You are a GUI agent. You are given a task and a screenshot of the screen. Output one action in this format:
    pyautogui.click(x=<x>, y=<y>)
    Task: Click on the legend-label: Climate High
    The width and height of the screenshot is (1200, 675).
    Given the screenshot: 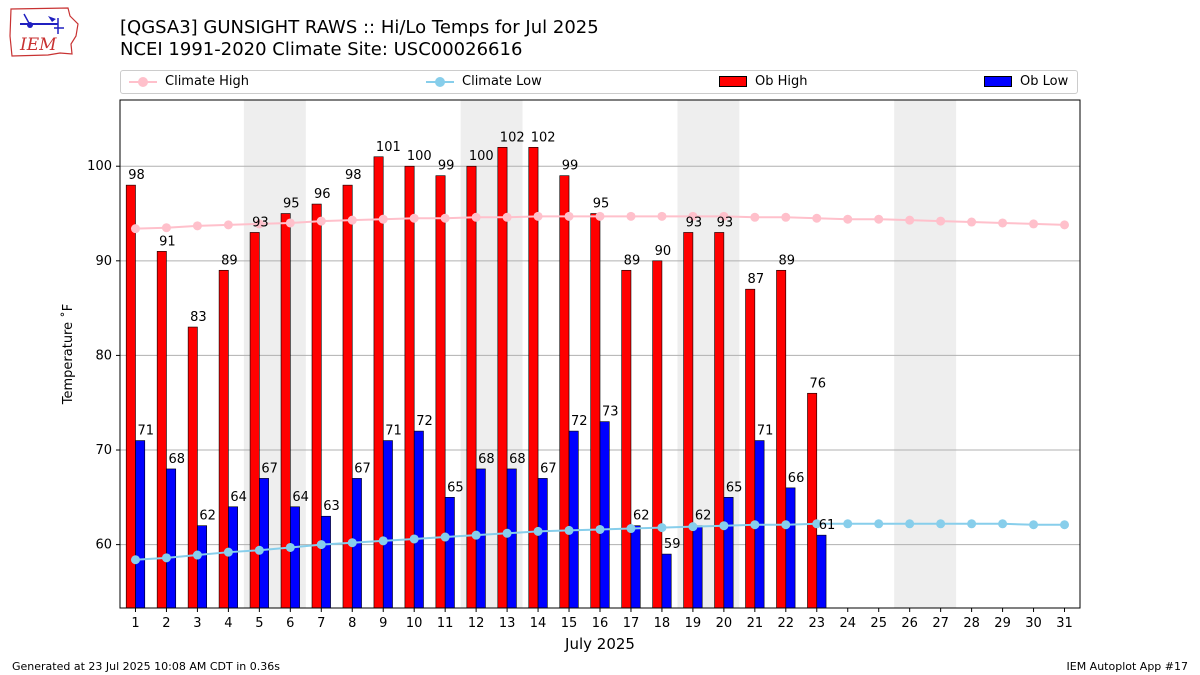 What is the action you would take?
    pyautogui.click(x=207, y=81)
    